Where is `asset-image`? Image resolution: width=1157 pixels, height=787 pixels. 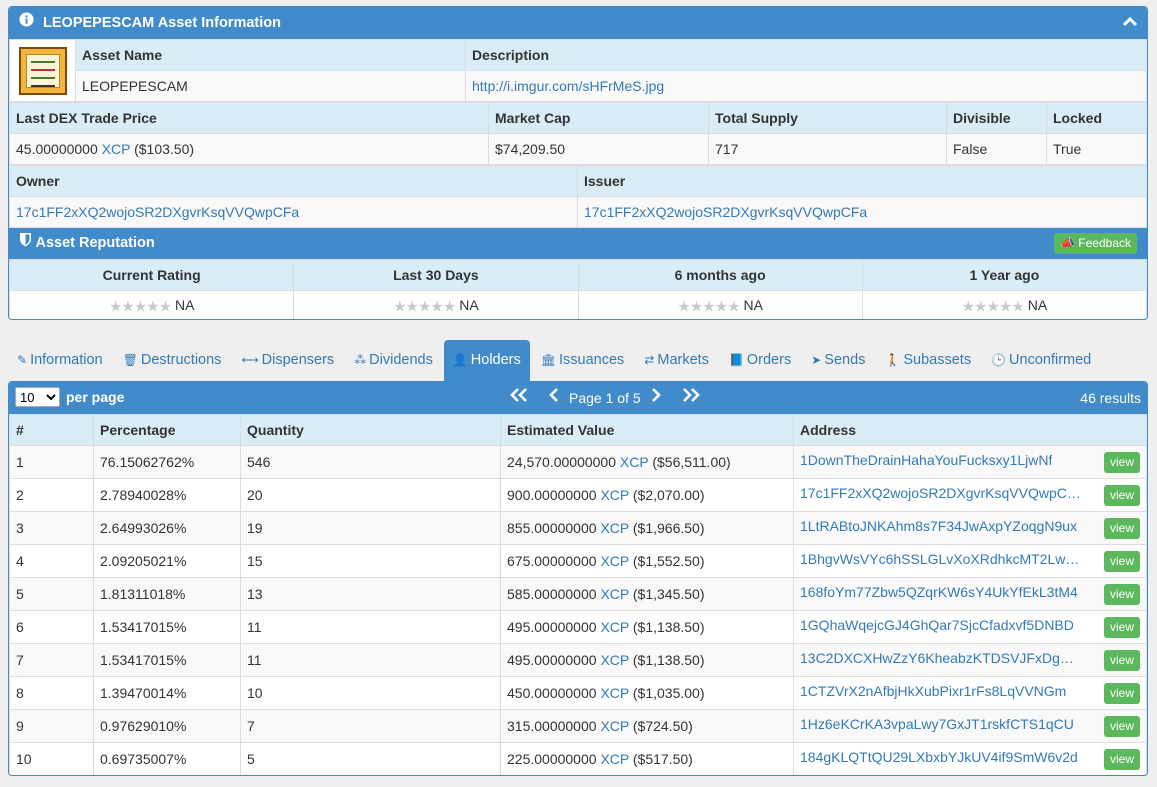
asset-image is located at coordinates (42, 70).